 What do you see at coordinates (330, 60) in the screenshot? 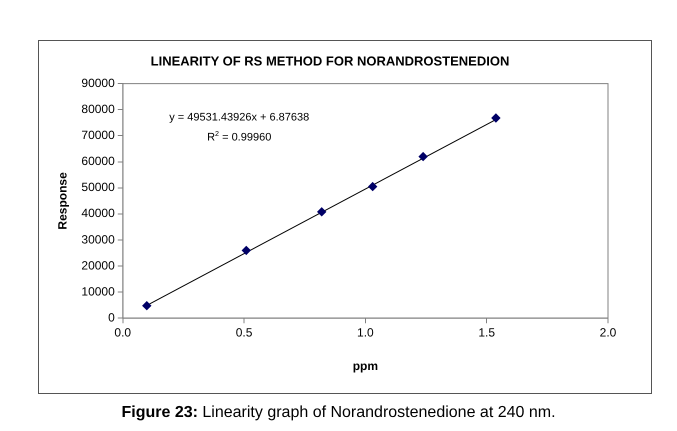
I see `chart-title: LINEARITY OF RS METHOD FOR NORANDROSTENEDION` at bounding box center [330, 60].